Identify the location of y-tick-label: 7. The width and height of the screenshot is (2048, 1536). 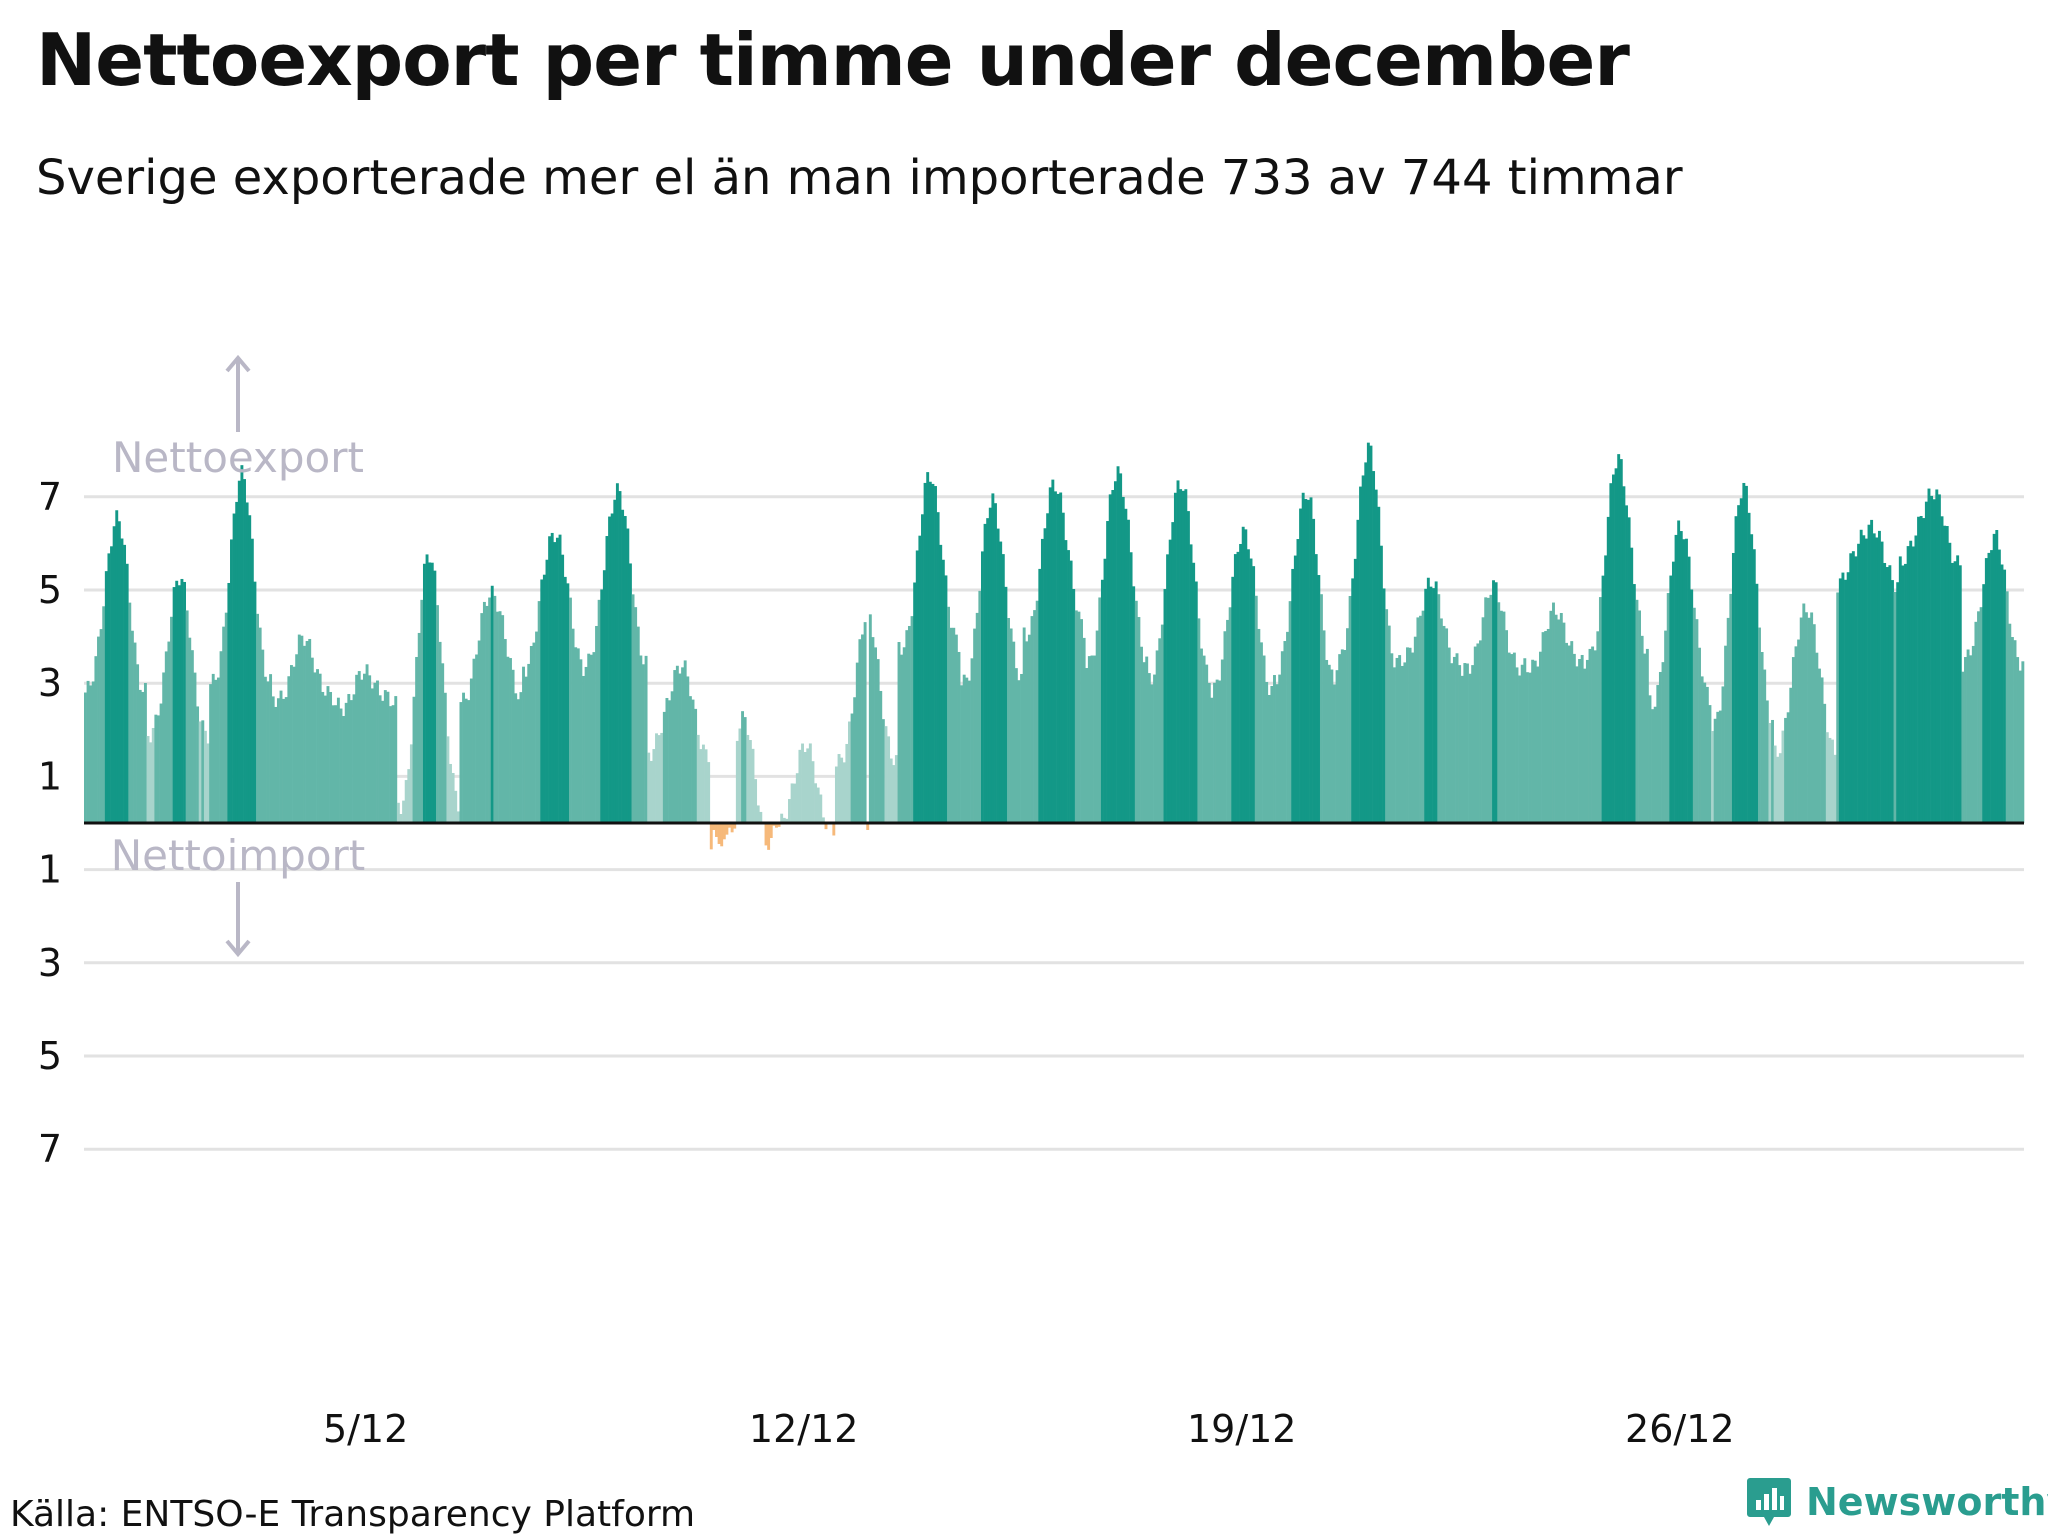
(50, 1149).